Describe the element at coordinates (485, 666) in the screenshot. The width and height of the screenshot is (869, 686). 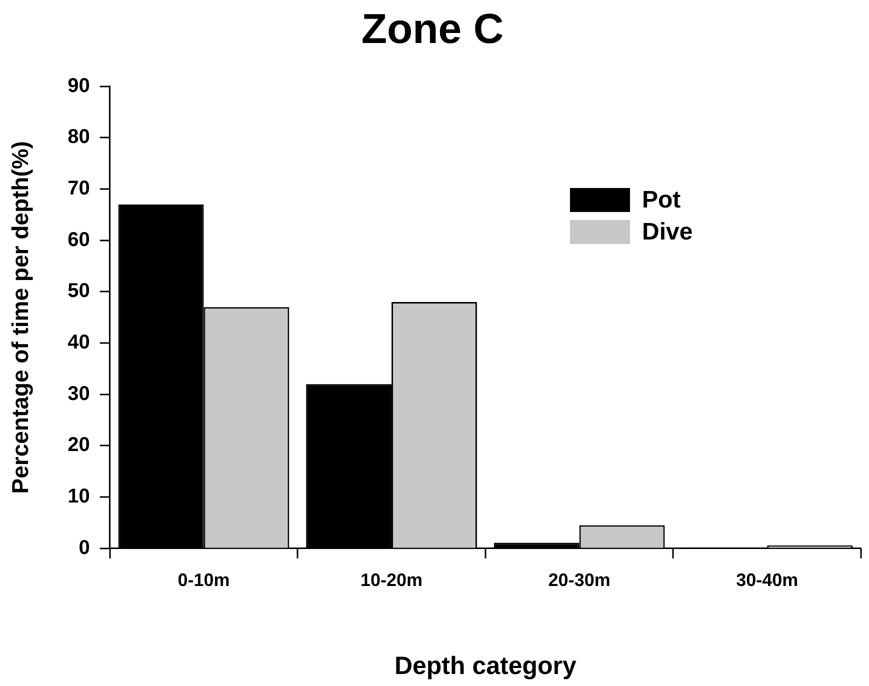
I see `x-axis-title: Depth category` at that location.